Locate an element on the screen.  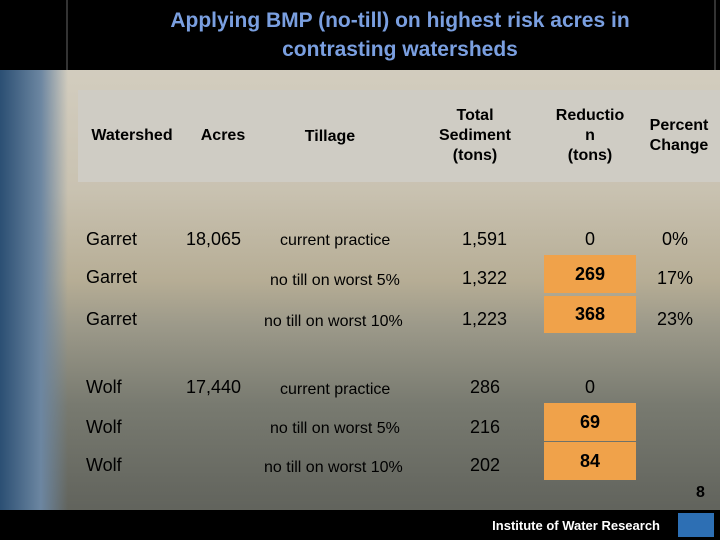
row-reduction-highlight: 69 is located at coordinates (590, 422).